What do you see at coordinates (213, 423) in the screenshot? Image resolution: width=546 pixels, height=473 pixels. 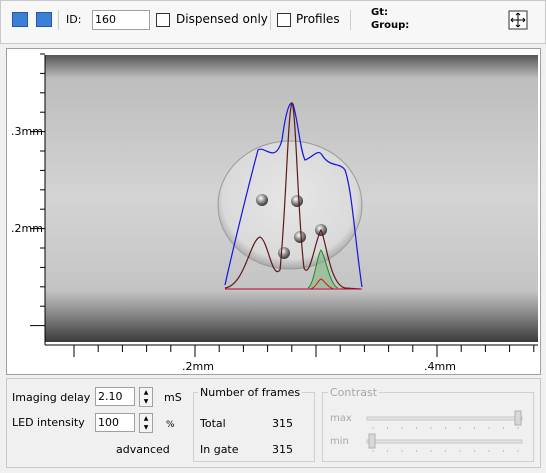 I see `total-label: Total` at bounding box center [213, 423].